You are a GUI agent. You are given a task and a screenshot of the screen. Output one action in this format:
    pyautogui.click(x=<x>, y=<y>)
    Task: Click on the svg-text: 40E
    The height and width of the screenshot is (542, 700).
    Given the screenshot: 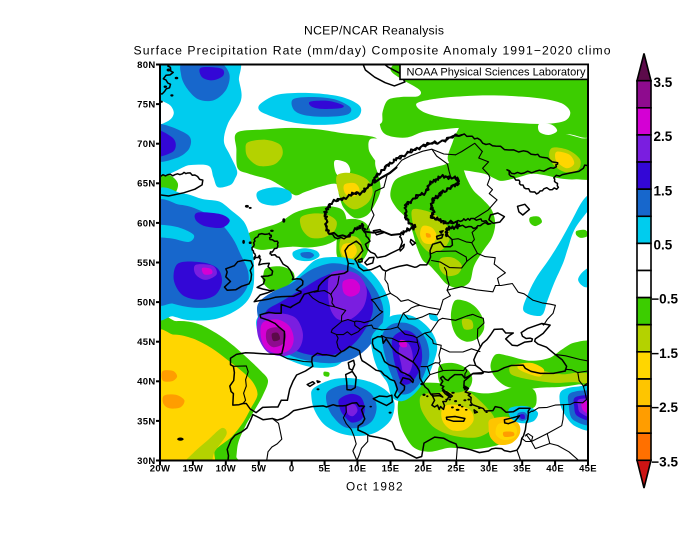 What is the action you would take?
    pyautogui.click(x=555, y=469)
    